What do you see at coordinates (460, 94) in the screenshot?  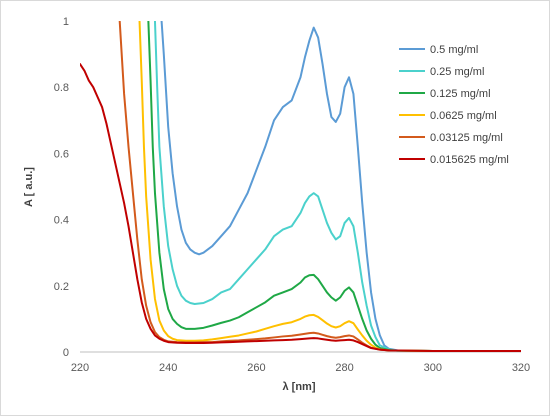 I see `legend-label: 0.125 mg/ml` at bounding box center [460, 94].